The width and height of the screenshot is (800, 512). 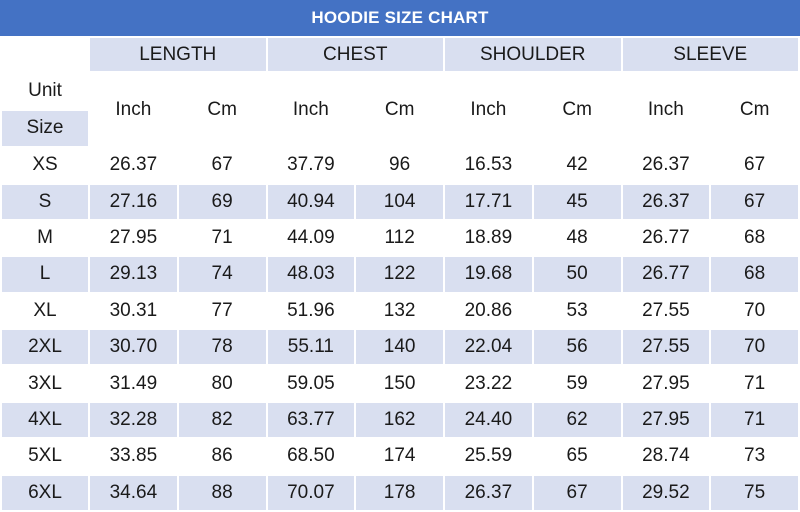 What do you see at coordinates (45, 238) in the screenshot?
I see `size-cell: M` at bounding box center [45, 238].